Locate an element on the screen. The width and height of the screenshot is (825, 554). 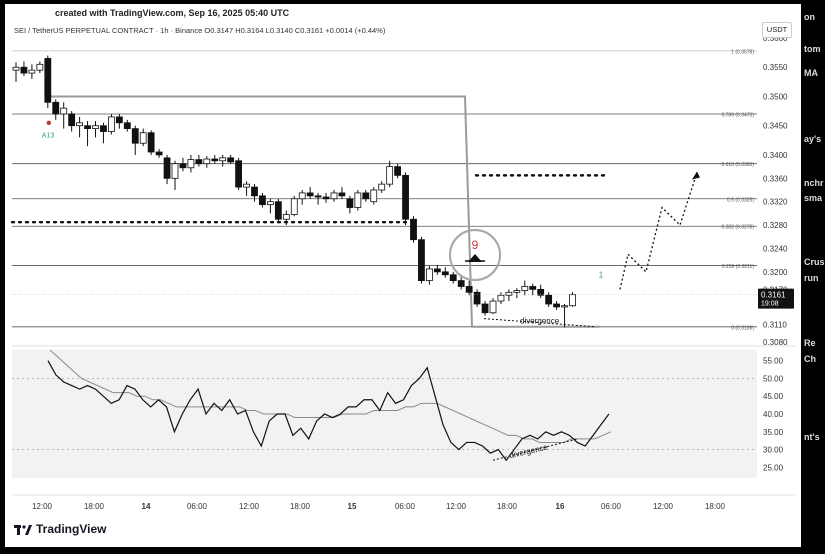
a13-marker-dot is located at coordinates (48, 122).